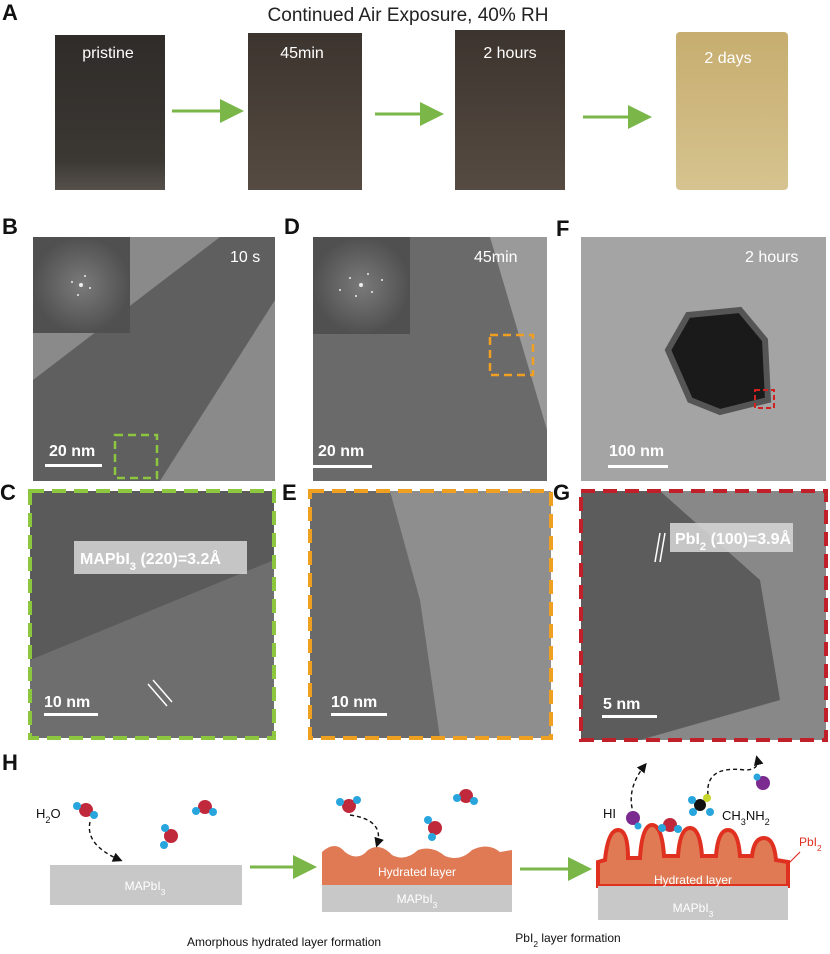 This screenshot has width=830, height=954. I want to click on panel-label: G, so click(561, 492).